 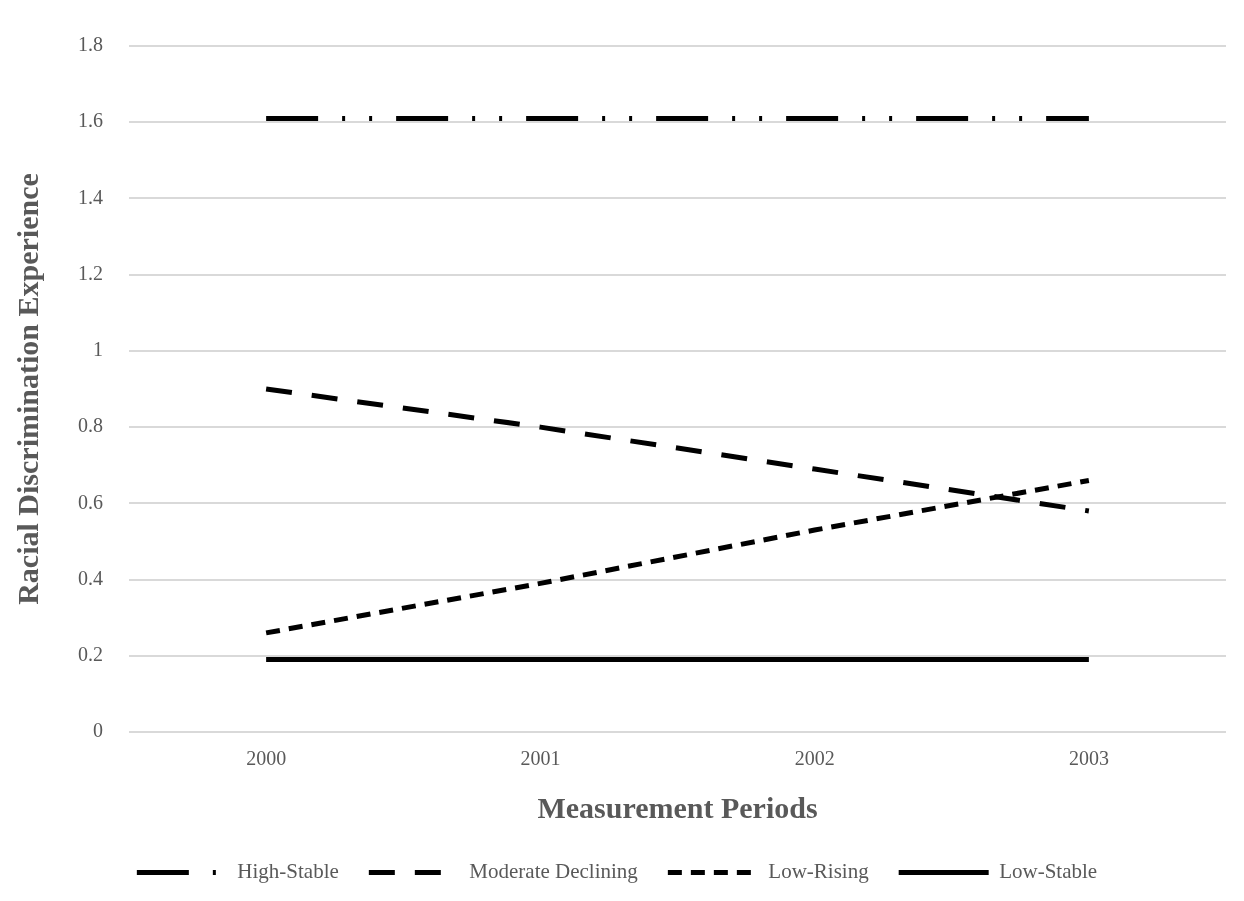 What do you see at coordinates (98, 730) in the screenshot?
I see `y-tick-label: 0` at bounding box center [98, 730].